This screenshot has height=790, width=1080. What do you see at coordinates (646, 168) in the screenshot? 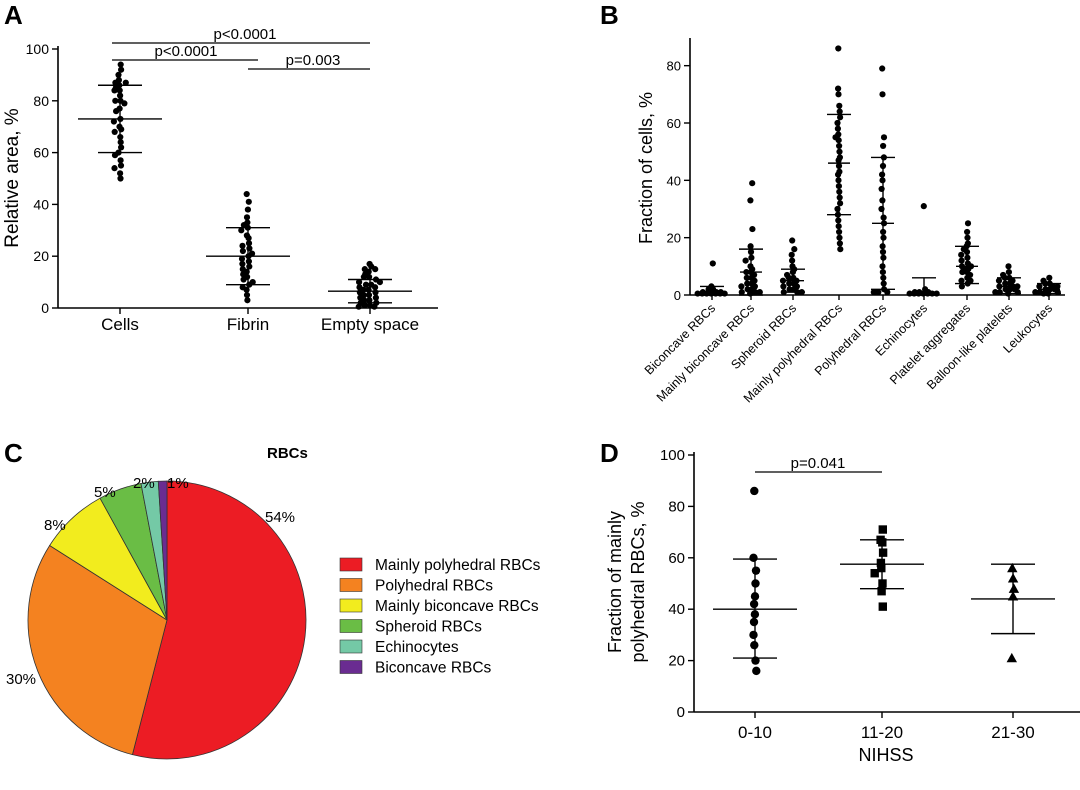
I see `y-axis-label: Fraction of cells, %` at bounding box center [646, 168].